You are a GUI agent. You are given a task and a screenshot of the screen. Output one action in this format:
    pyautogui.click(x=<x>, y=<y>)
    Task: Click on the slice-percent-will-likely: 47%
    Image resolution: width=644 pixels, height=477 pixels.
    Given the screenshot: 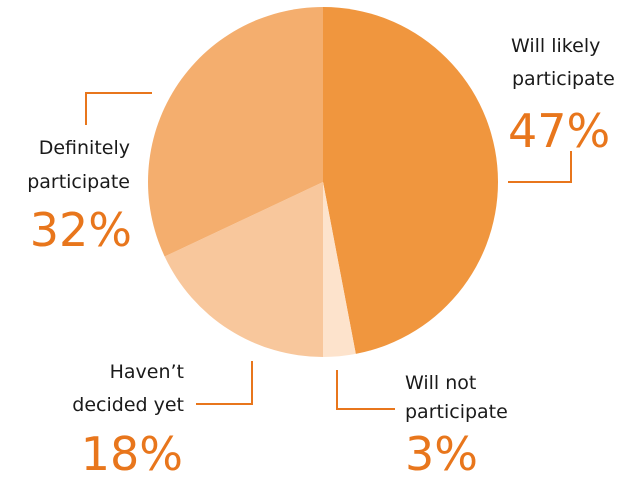 What is the action you would take?
    pyautogui.click(x=559, y=131)
    